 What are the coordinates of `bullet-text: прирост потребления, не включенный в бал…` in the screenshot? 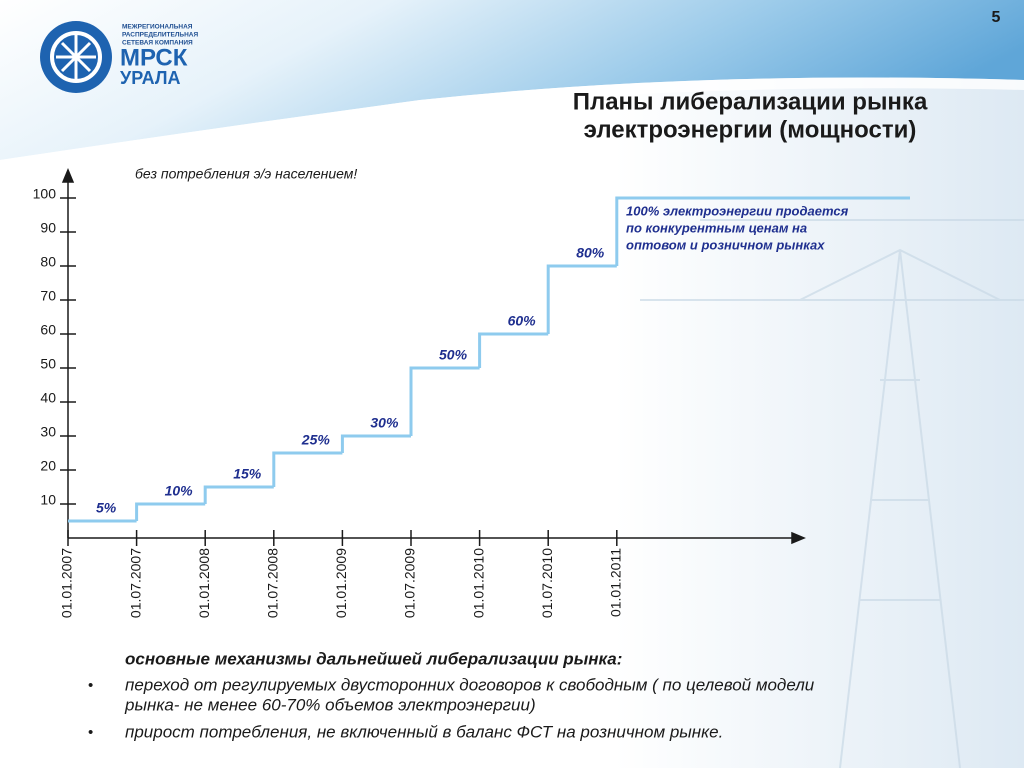 It's located at (424, 731).